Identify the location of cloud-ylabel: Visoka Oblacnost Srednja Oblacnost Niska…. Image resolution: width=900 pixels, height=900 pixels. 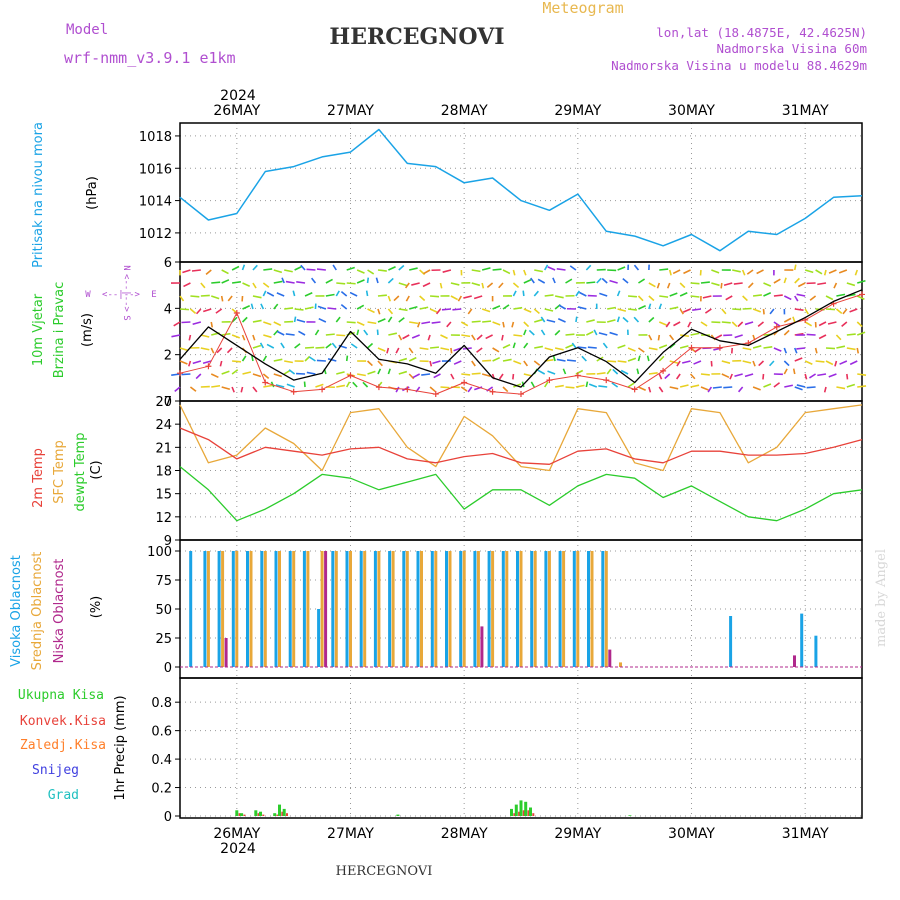
(56, 611).